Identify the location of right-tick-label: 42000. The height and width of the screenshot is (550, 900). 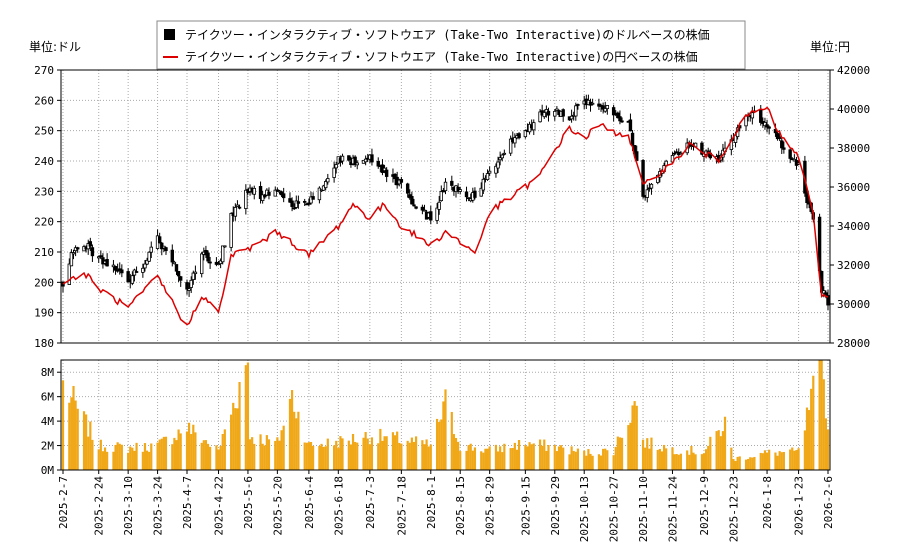
(853, 70).